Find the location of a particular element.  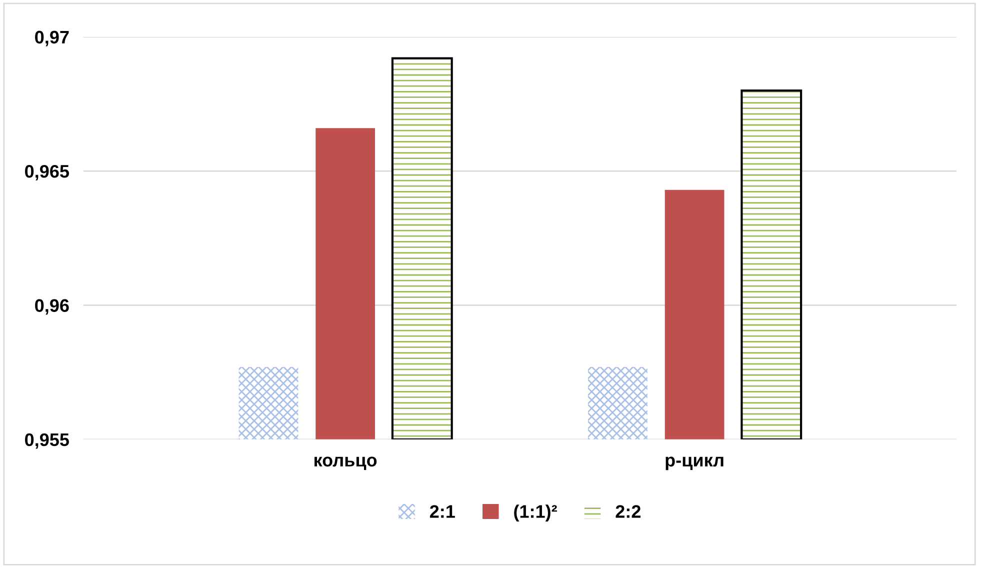

y-tick-label: 0,97 is located at coordinates (52, 38).